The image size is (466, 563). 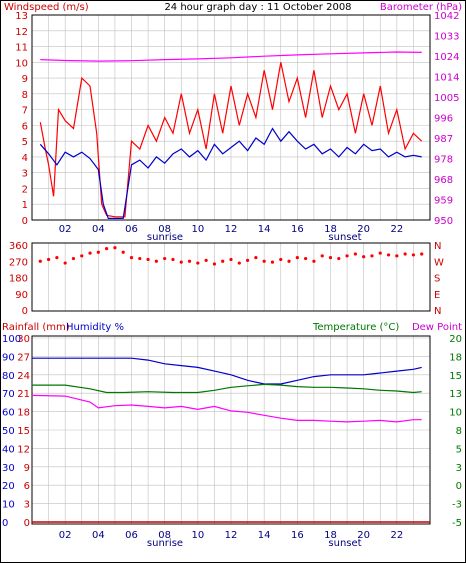 I want to click on humidity-tick-label: 40, so click(x=8, y=449).